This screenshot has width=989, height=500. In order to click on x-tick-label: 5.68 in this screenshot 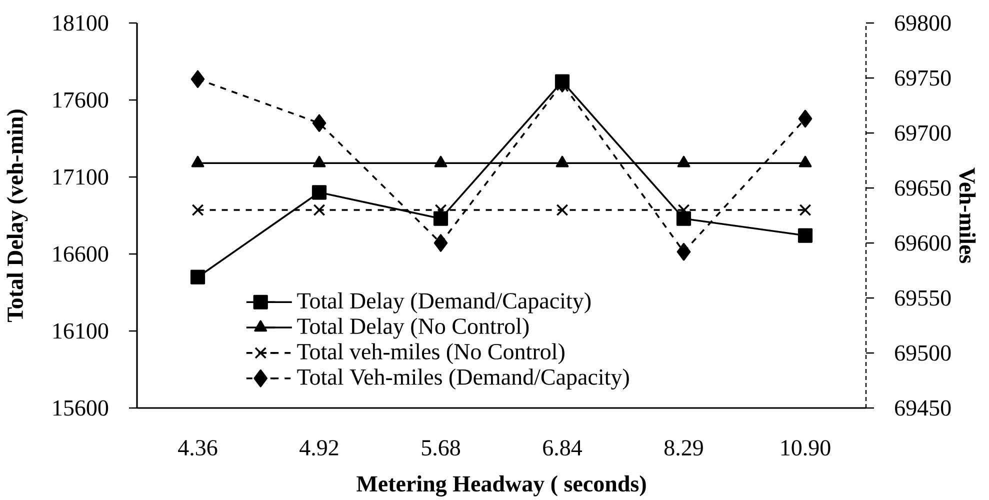, I will do `click(441, 448)`.